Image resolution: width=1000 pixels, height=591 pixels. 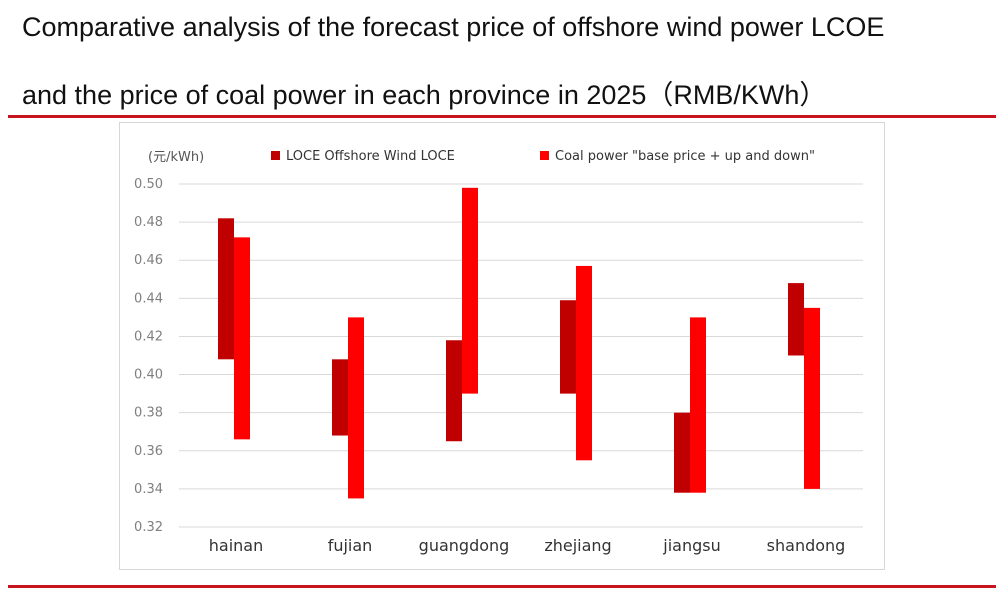 I want to click on legend-label-wind: LOCE Offshore Wind LOCE, so click(x=370, y=156).